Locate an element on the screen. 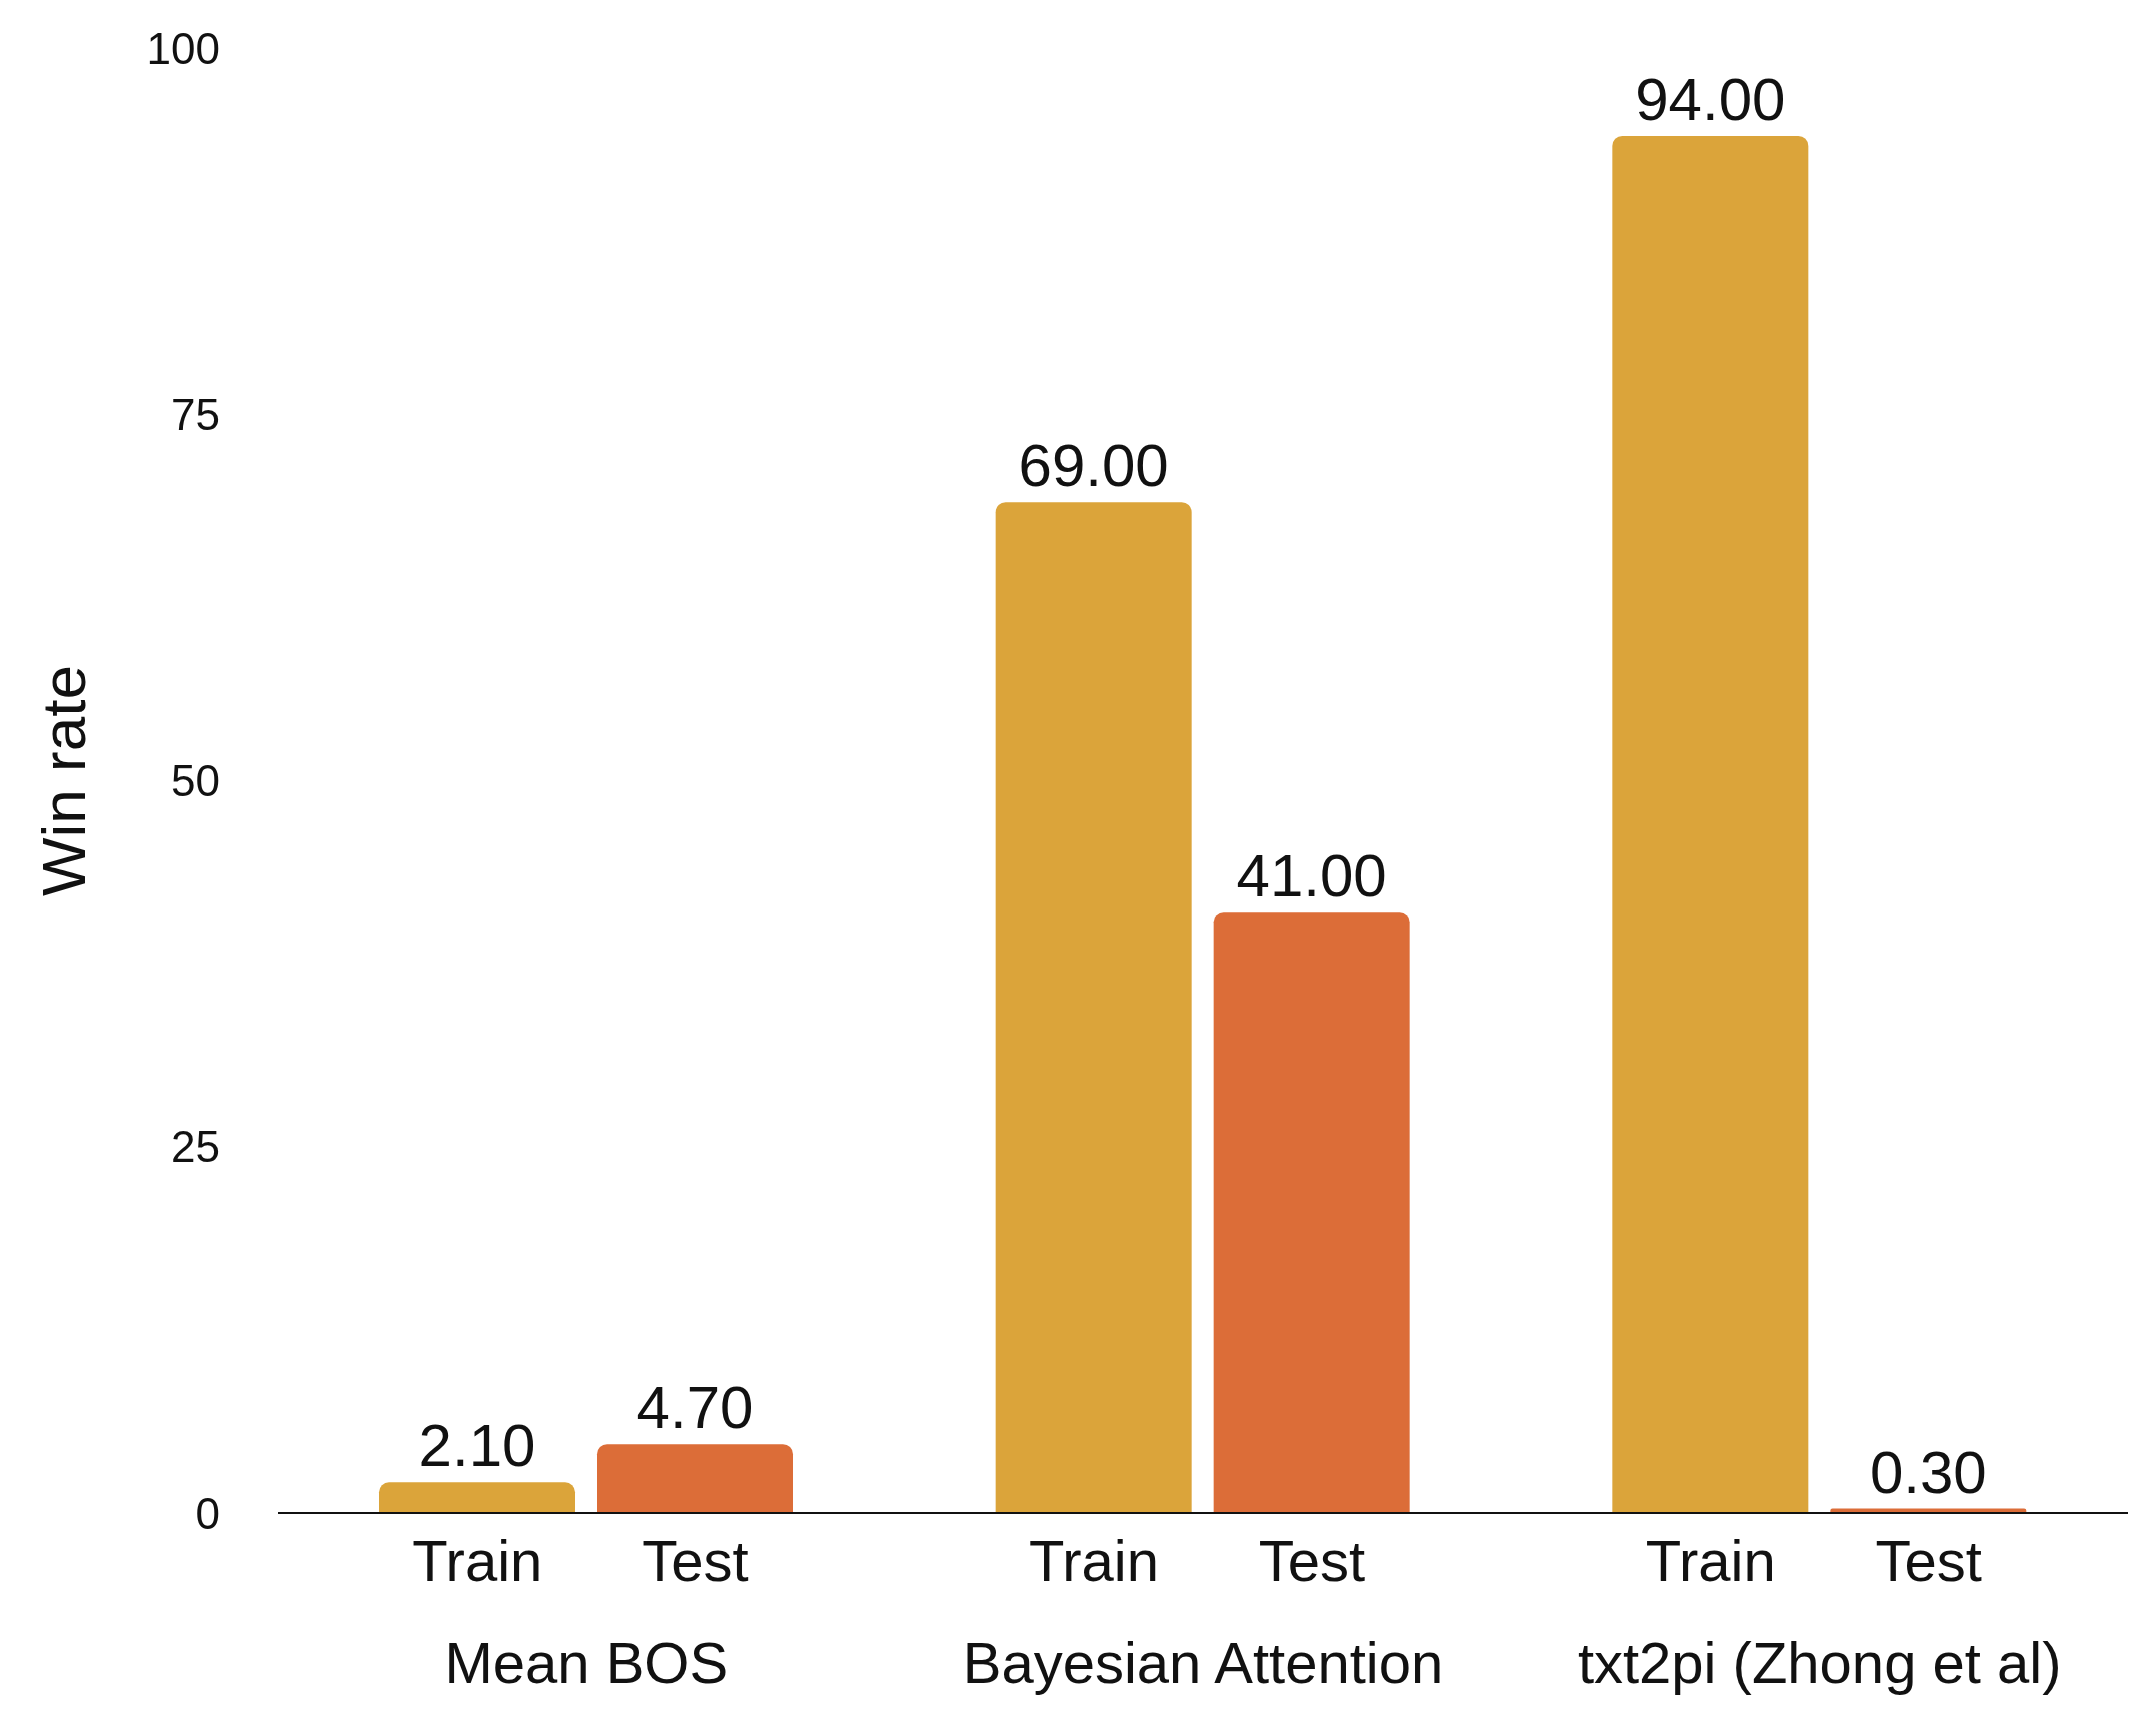  series-label: Train is located at coordinates (477, 1560).